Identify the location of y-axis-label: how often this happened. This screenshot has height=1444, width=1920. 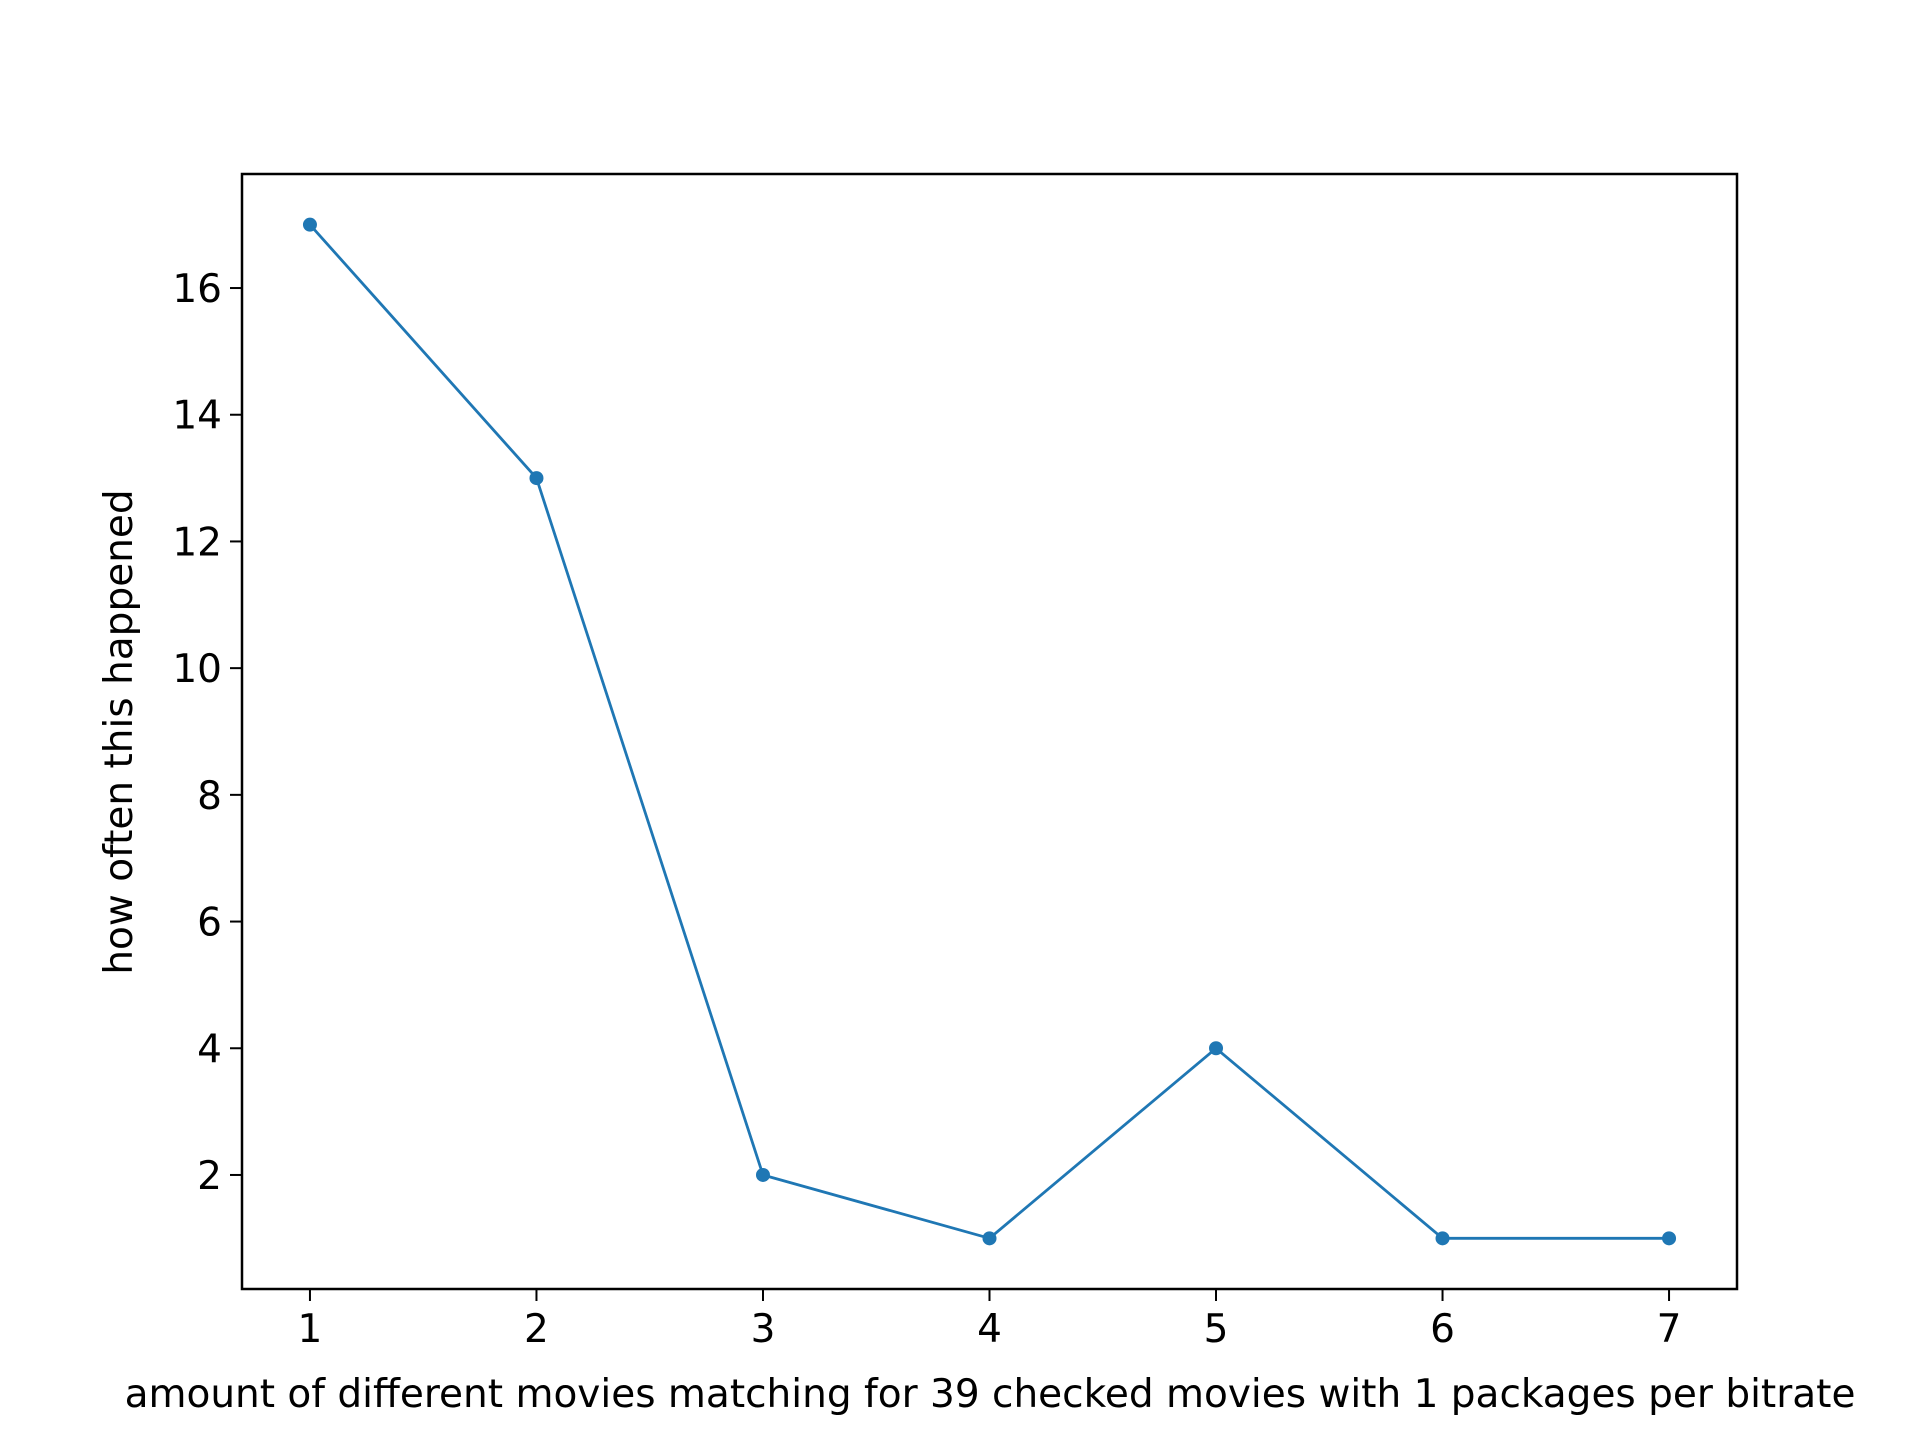
(119, 731).